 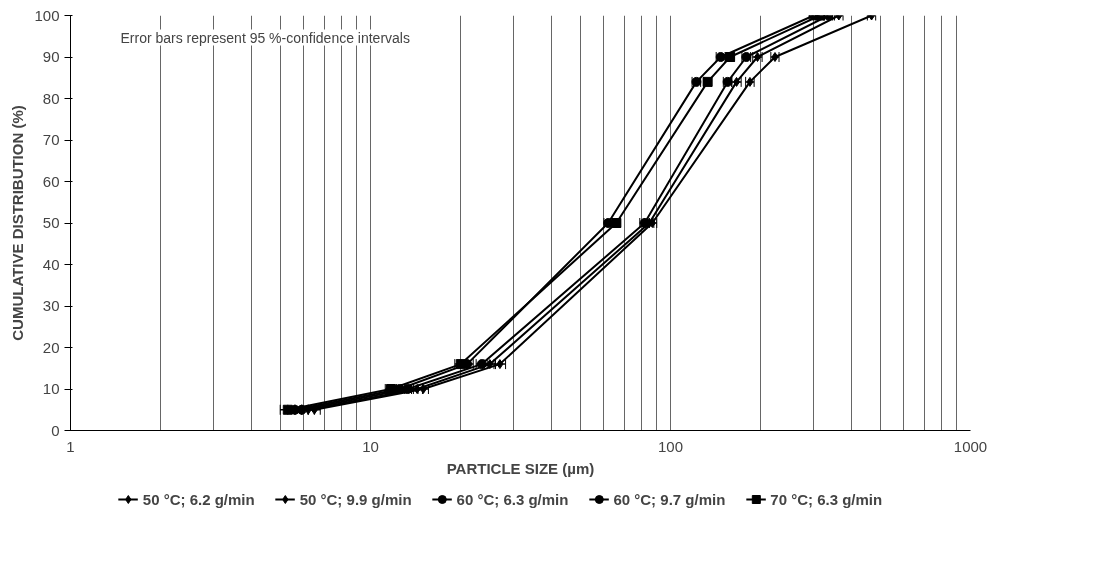 I want to click on y-tick-label: 60, so click(x=51, y=181).